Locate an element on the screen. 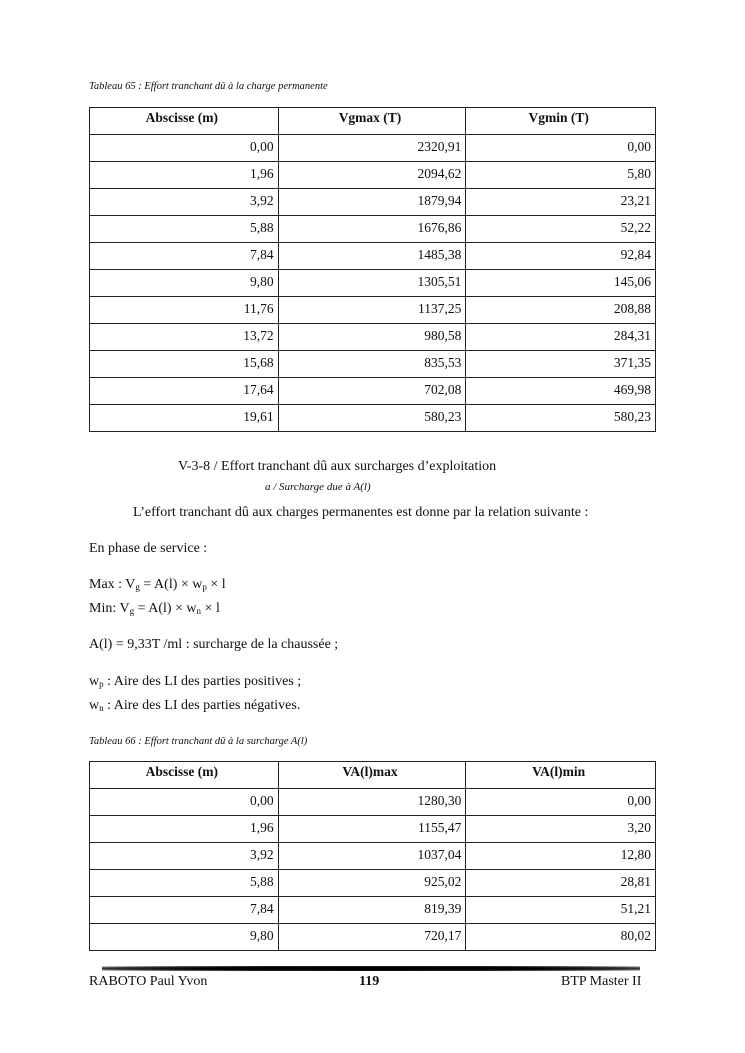  max-formula: Max : Vg = A(l) × wp × l is located at coordinates (157, 585).